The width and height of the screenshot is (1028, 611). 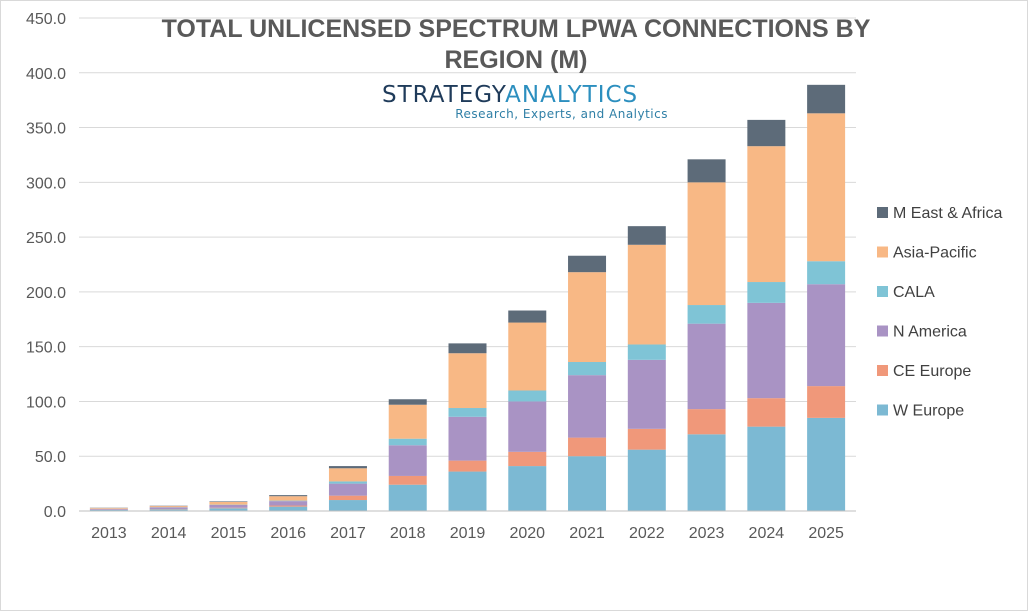 What do you see at coordinates (46, 74) in the screenshot?
I see `y-tick-label: 400.0` at bounding box center [46, 74].